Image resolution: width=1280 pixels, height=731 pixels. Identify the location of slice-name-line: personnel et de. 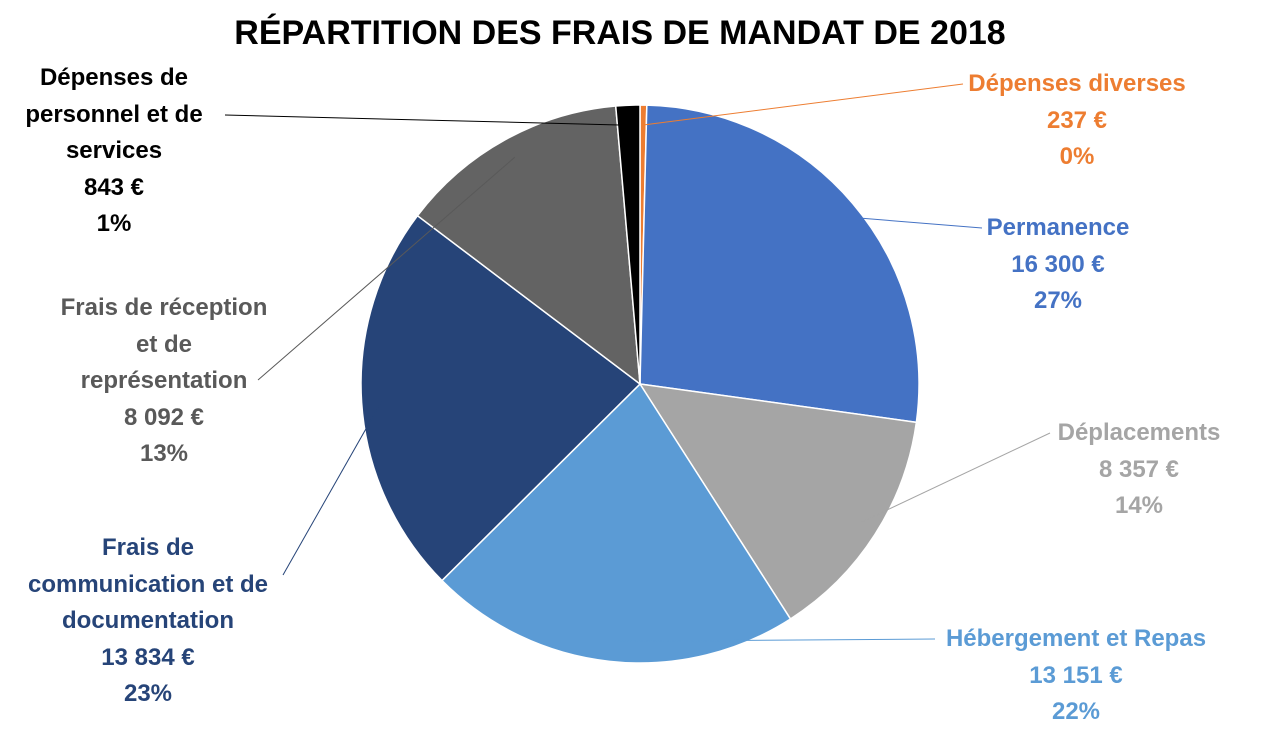
(114, 114).